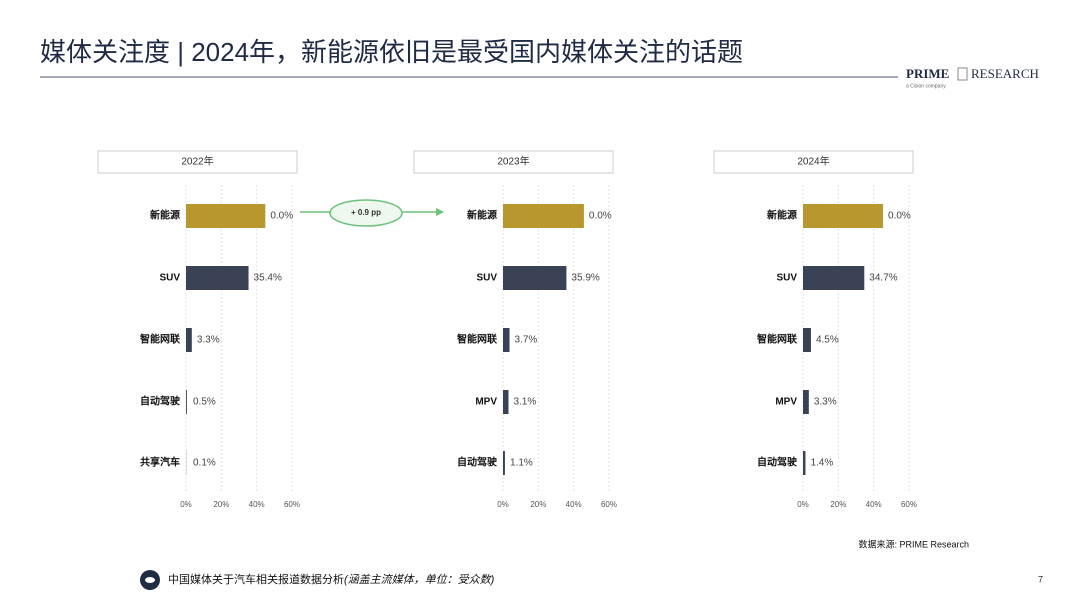  I want to click on bar-label: 4.5%, so click(827, 340).